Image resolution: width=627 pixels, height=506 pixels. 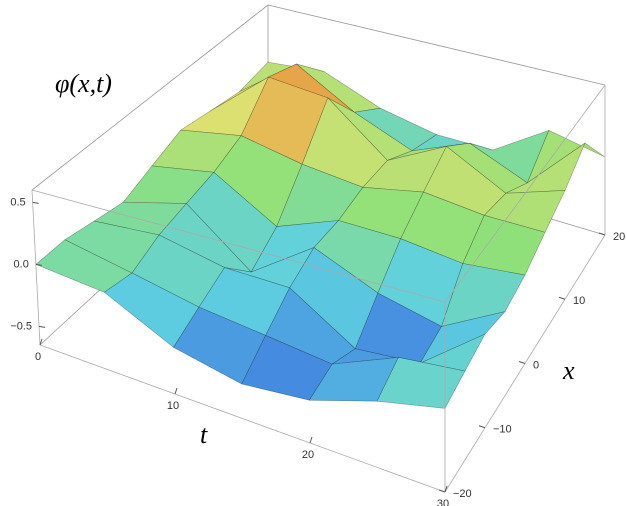 I want to click on t-tick-label: 20, so click(x=308, y=455).